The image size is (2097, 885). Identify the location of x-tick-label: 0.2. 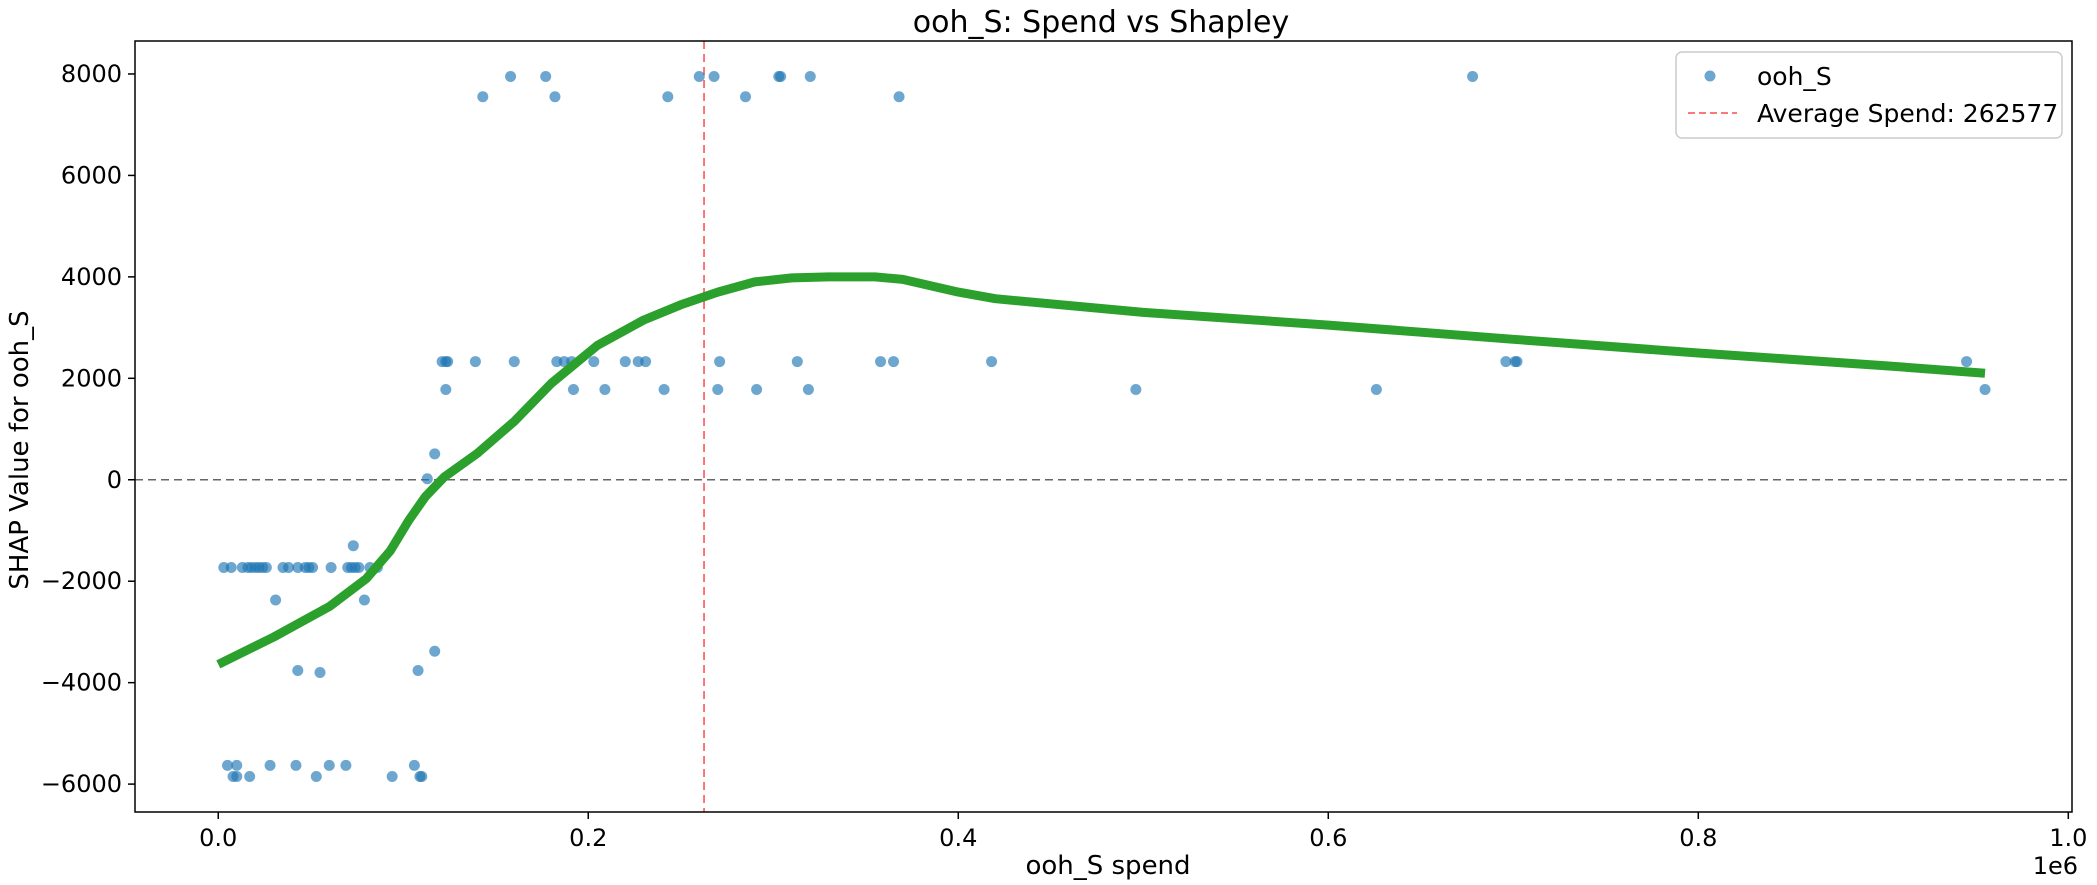
(588, 838).